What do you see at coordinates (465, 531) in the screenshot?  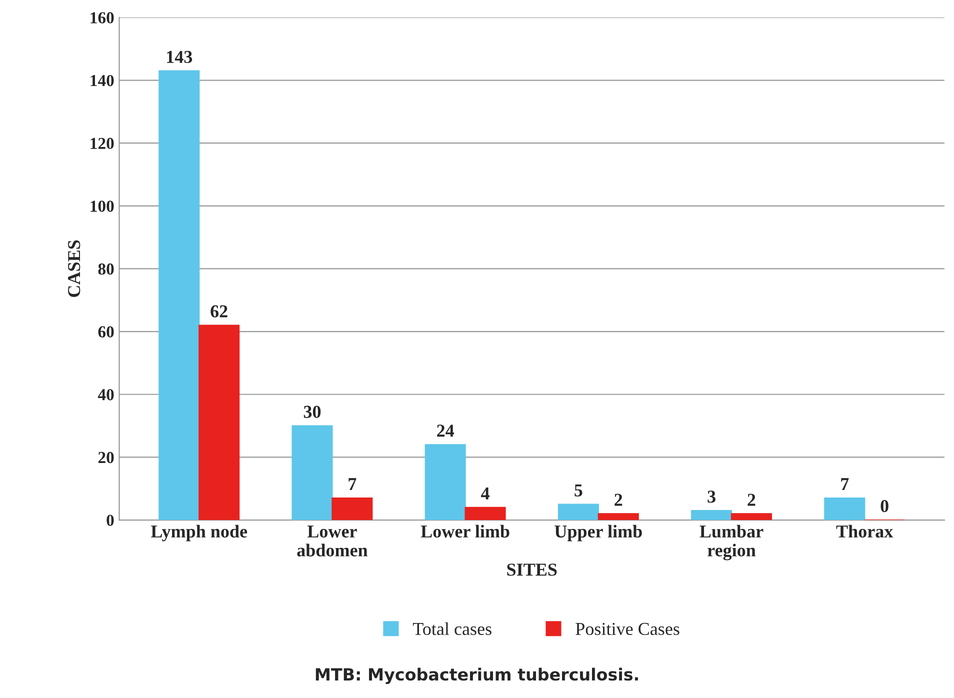 I see `x-tick-label: Lower limb` at bounding box center [465, 531].